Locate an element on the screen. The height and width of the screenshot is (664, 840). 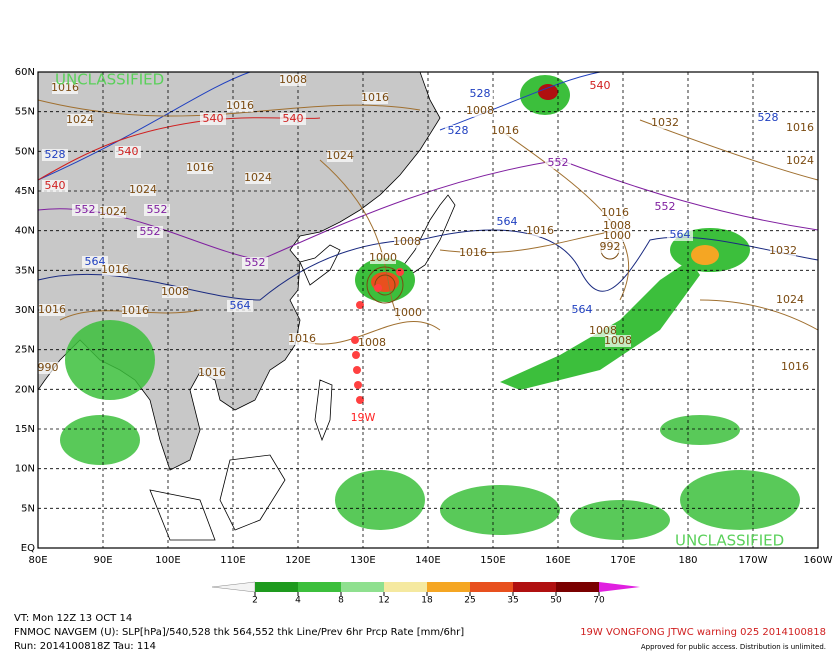
lon-label: 160E is located at coordinates (557, 560).